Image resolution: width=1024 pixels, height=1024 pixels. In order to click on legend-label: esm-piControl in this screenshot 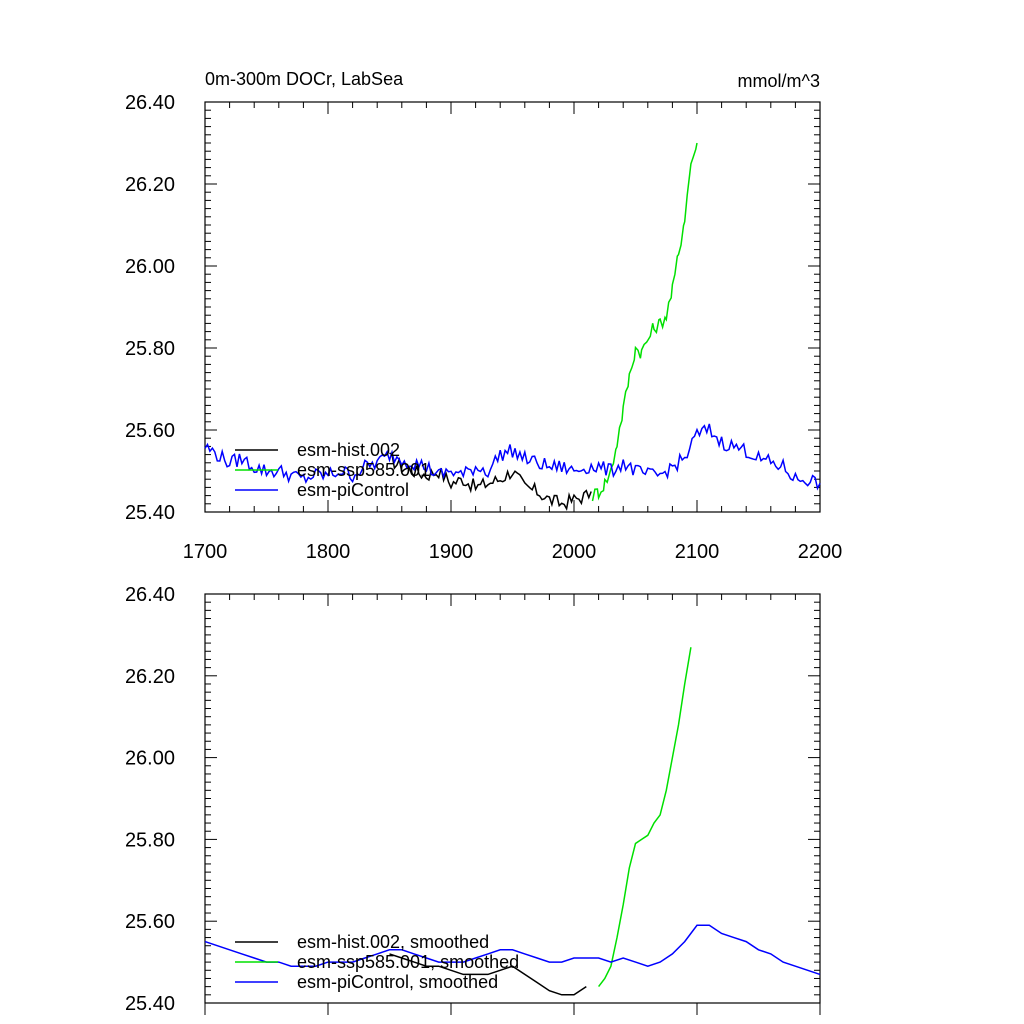, I will do `click(353, 490)`.